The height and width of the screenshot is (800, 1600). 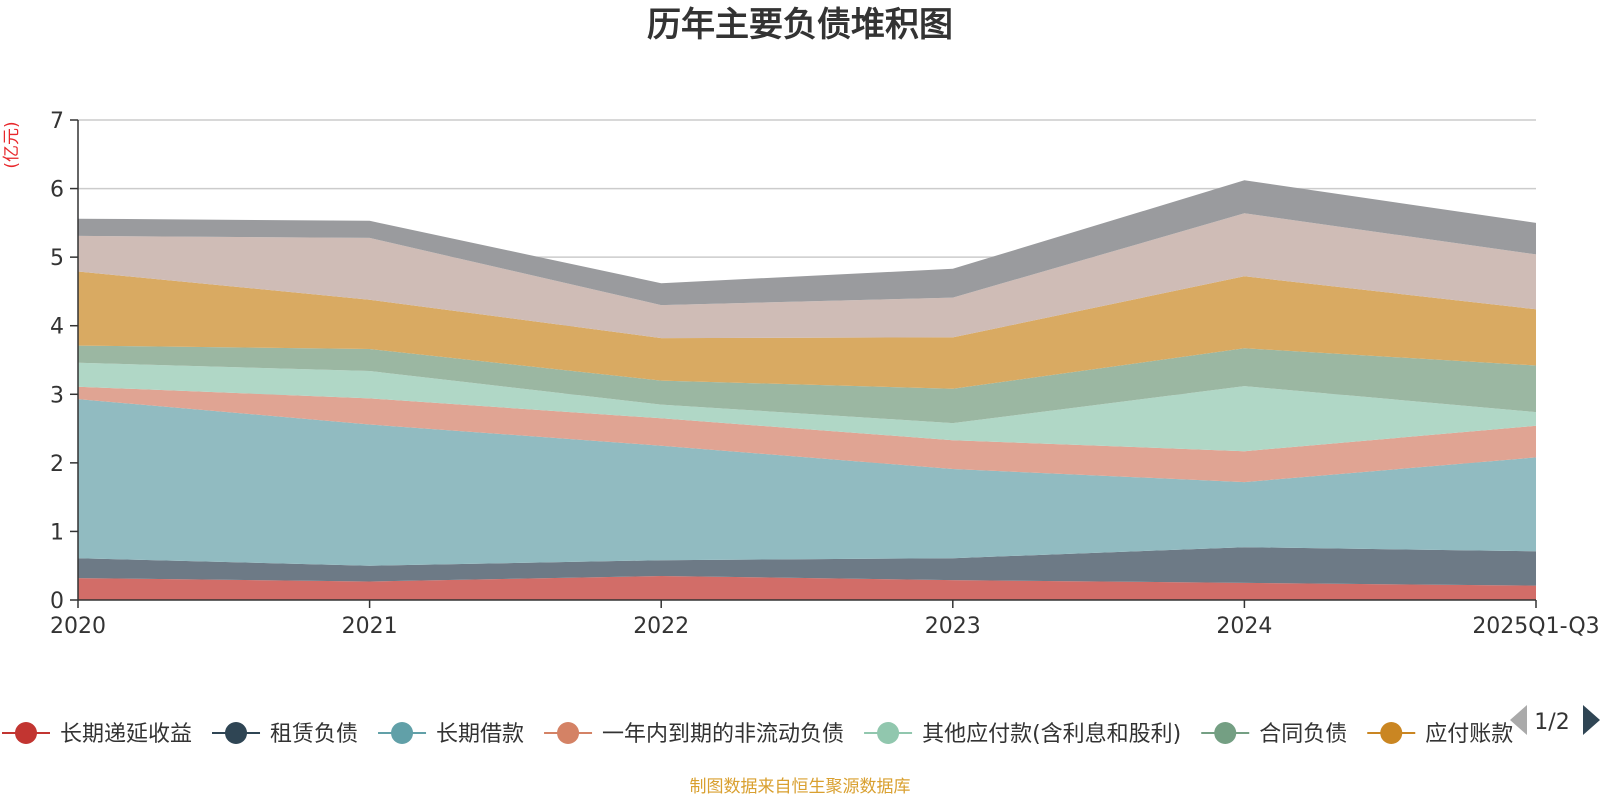 I want to click on legend-item-1: 长期递延收益, so click(x=97, y=734).